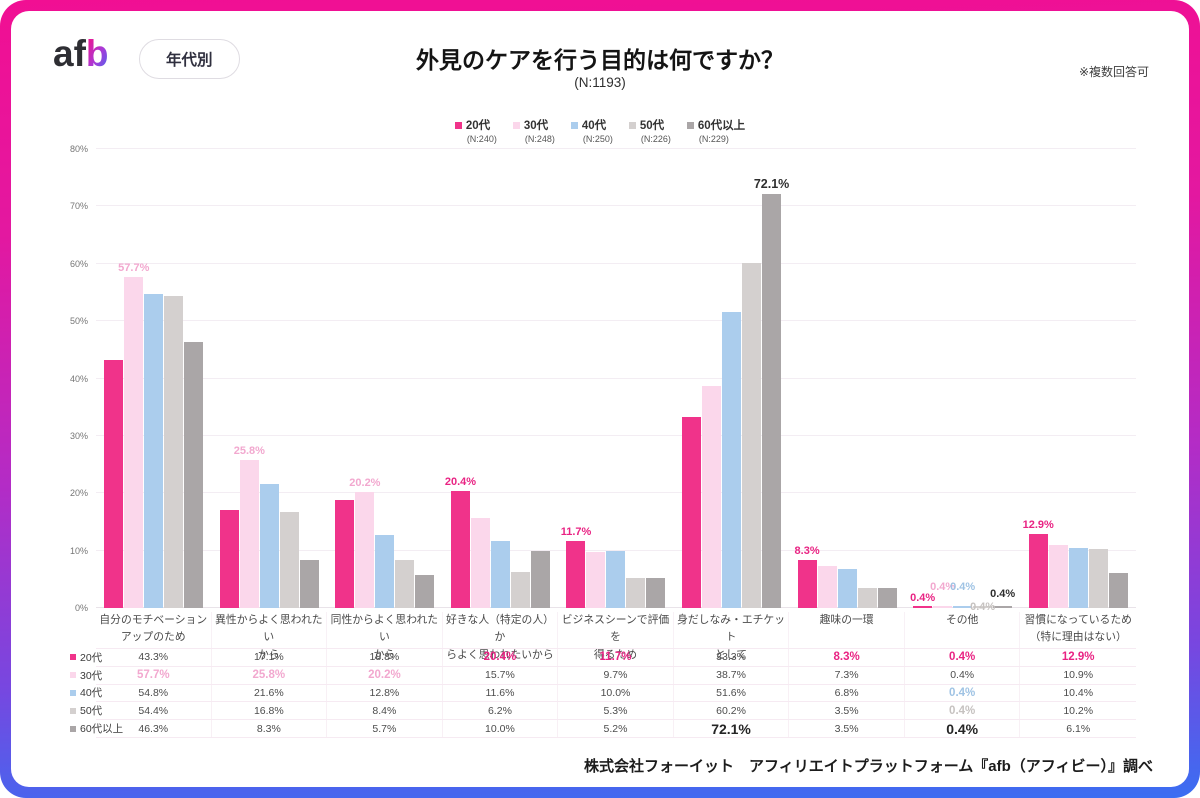 The width and height of the screenshot is (1200, 798). I want to click on multiple-answers-note: ※複数回答可, so click(1113, 72).